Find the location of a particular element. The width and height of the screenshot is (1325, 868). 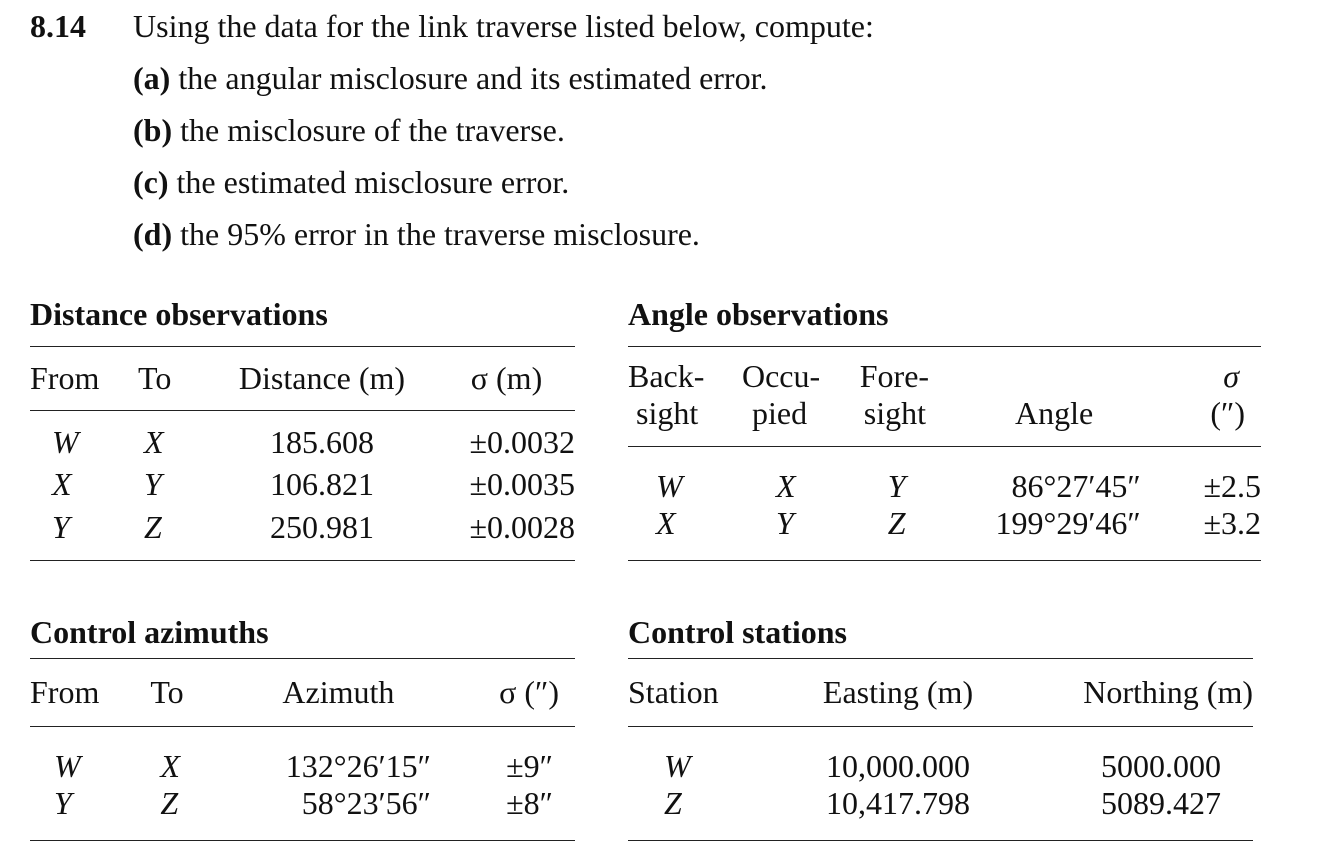

col-header: (″) is located at coordinates (1227, 412).